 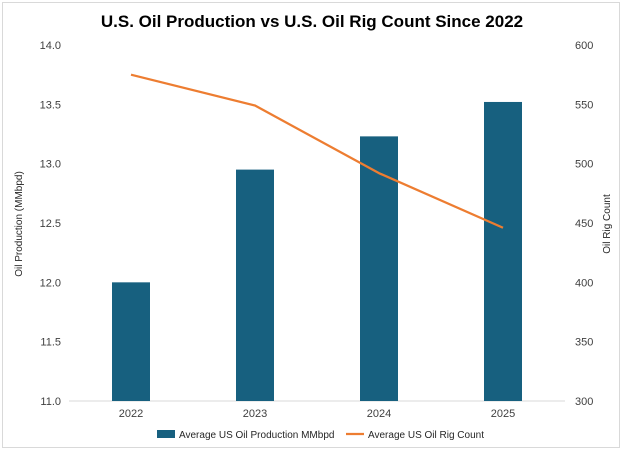 What do you see at coordinates (131, 414) in the screenshot?
I see `x-tick-label: 2022` at bounding box center [131, 414].